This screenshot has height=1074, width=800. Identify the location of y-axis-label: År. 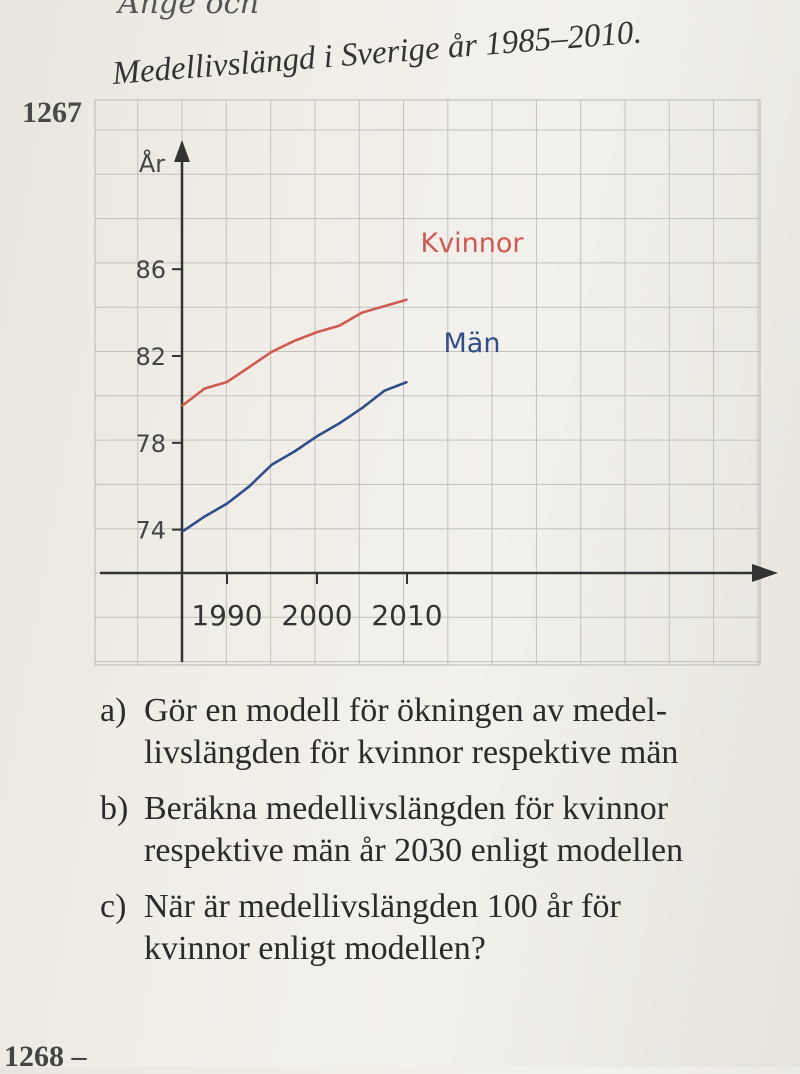
(152, 163).